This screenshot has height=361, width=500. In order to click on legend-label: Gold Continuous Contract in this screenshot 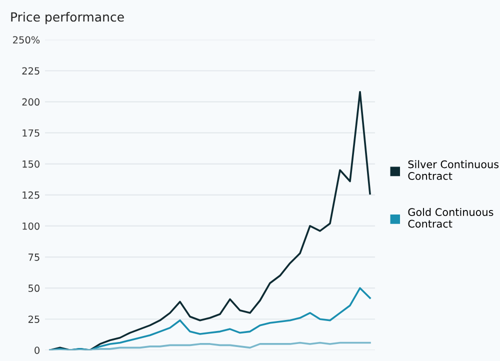, I will do `click(451, 218)`.